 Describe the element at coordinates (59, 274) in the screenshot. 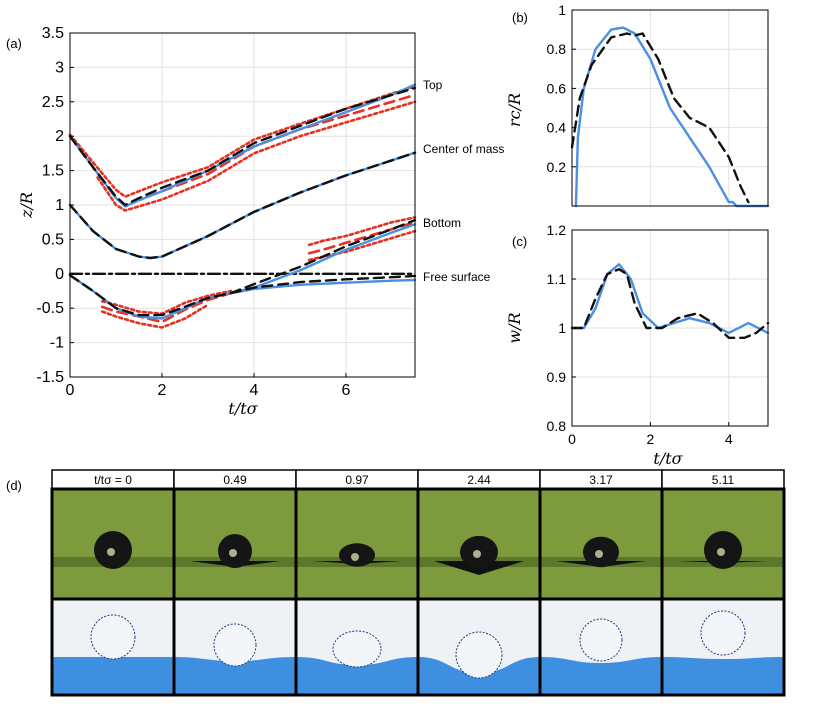

I see `ytick-label: 0` at that location.